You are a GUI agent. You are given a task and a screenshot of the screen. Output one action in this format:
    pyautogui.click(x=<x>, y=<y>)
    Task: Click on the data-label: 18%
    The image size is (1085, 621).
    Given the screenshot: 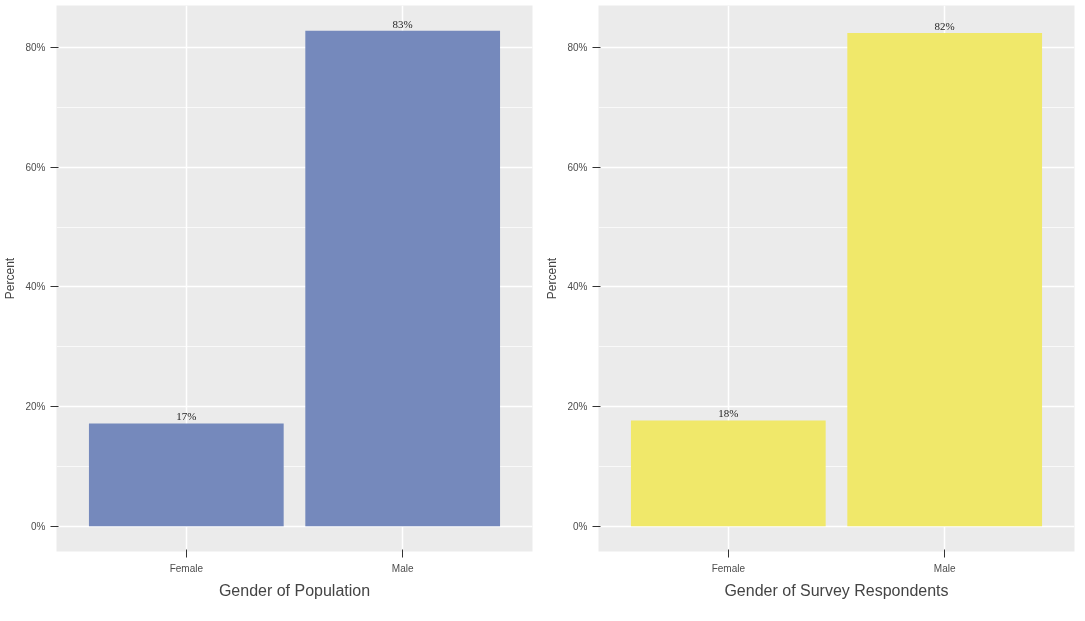 What is the action you would take?
    pyautogui.click(x=728, y=413)
    